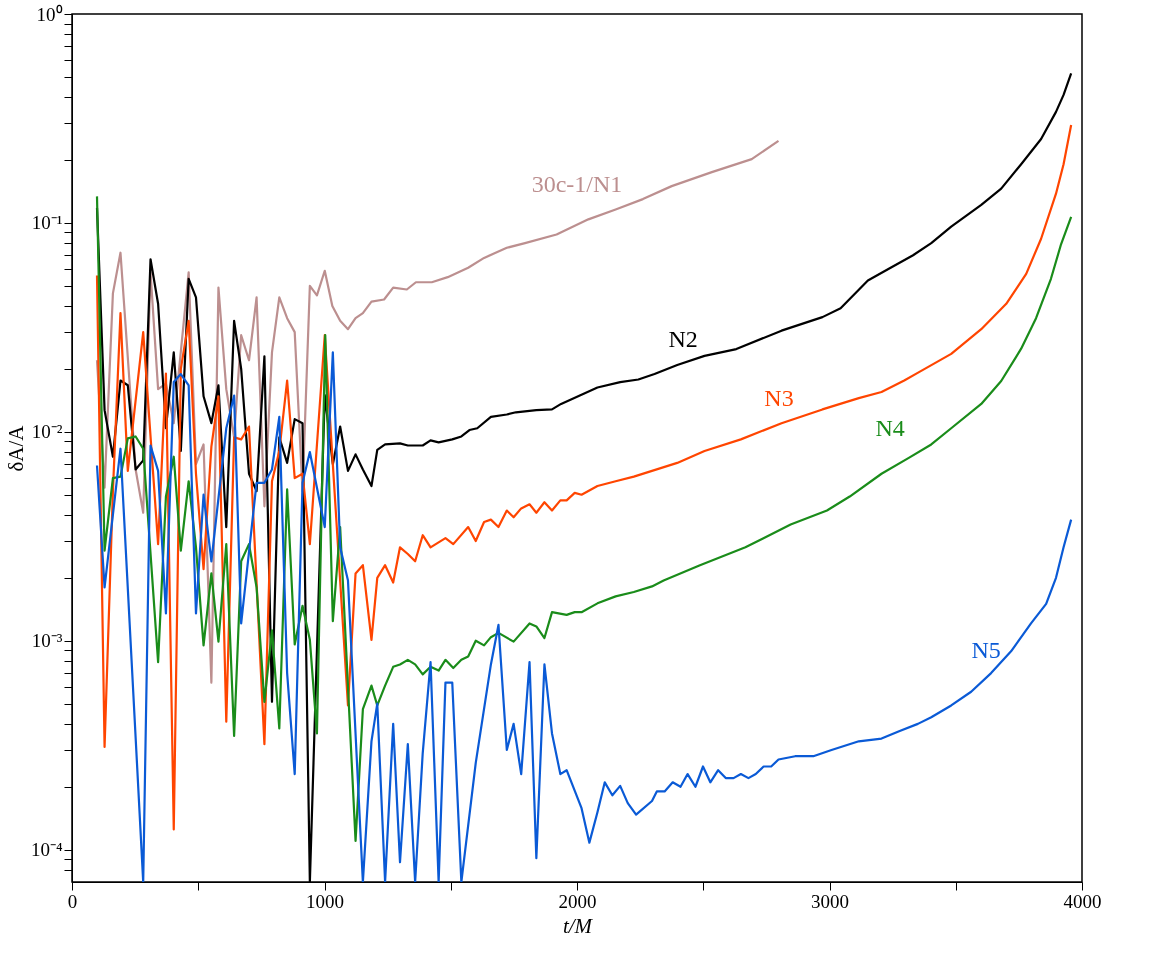  Describe the element at coordinates (47, 223) in the screenshot. I see `y-tick-label: 10⁻¹` at that location.